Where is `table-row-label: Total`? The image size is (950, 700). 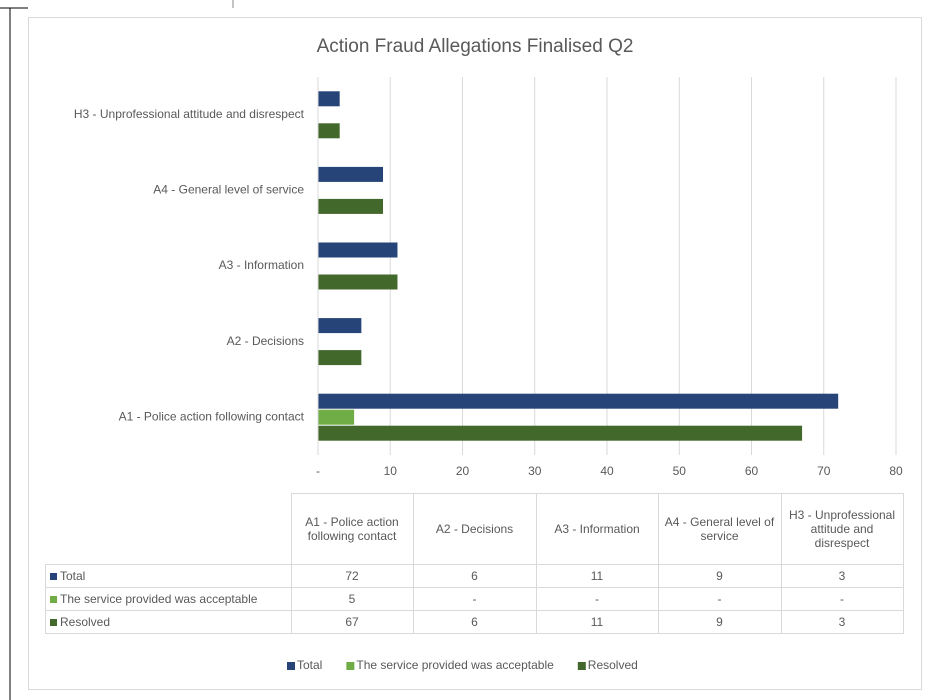
table-row-label: Total is located at coordinates (168, 576).